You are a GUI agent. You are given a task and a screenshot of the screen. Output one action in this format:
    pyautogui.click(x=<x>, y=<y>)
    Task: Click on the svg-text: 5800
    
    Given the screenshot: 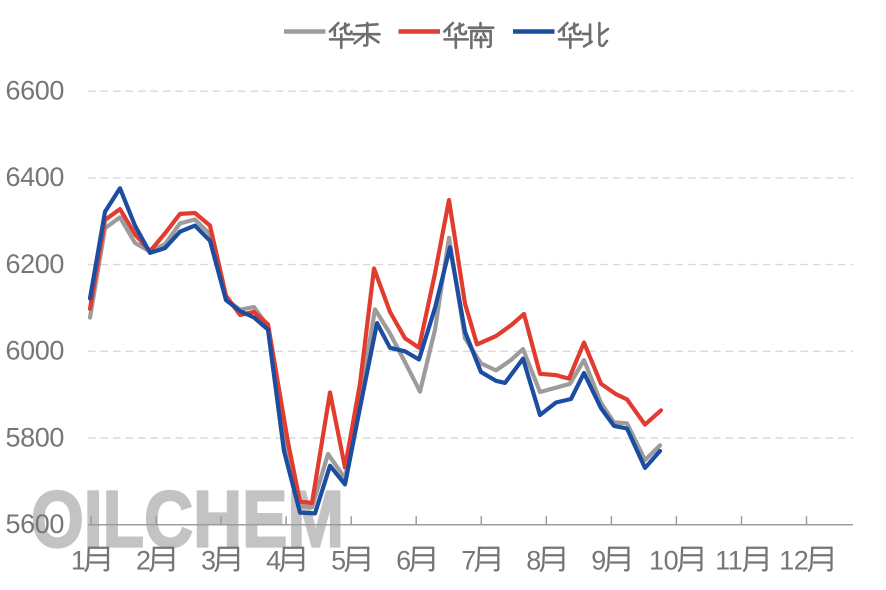 What is the action you would take?
    pyautogui.click(x=35, y=437)
    